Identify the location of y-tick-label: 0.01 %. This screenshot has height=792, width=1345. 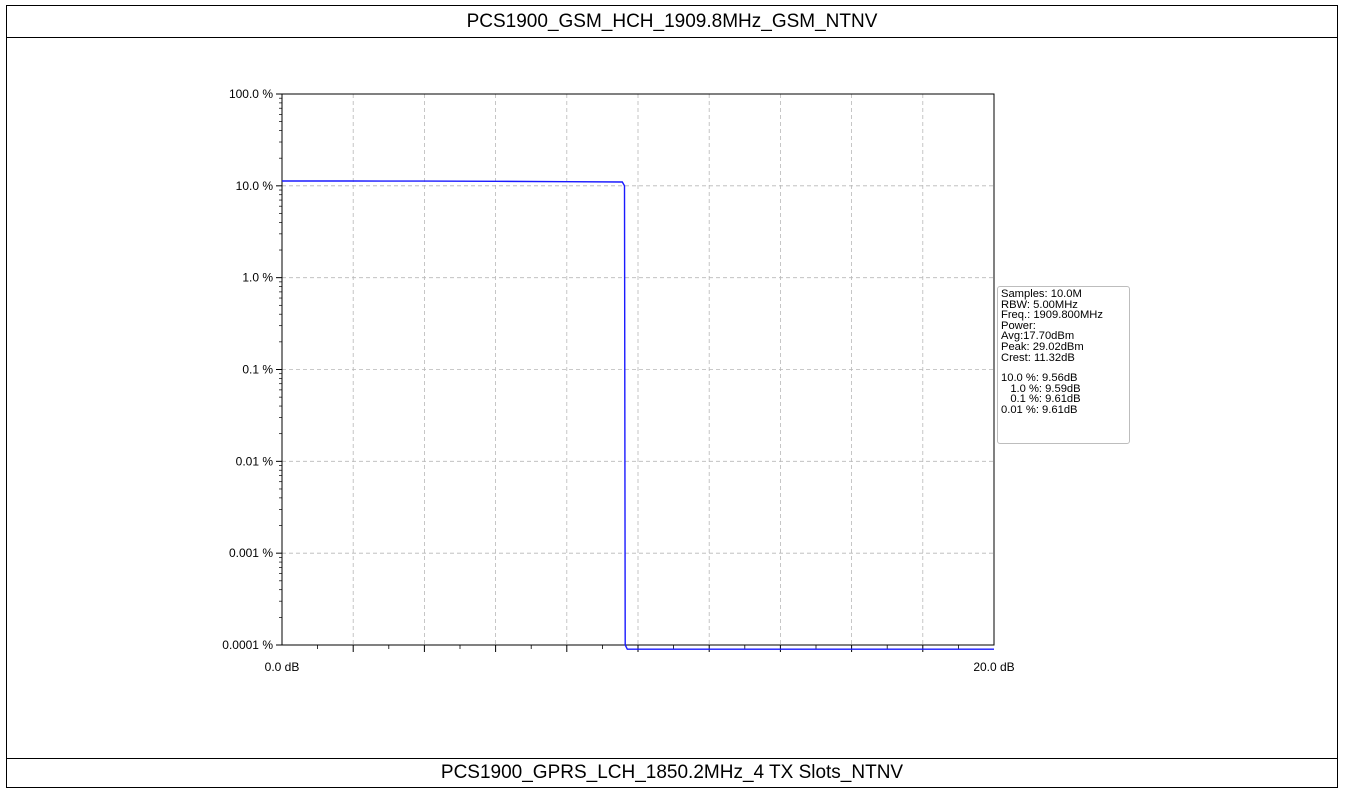
(255, 461).